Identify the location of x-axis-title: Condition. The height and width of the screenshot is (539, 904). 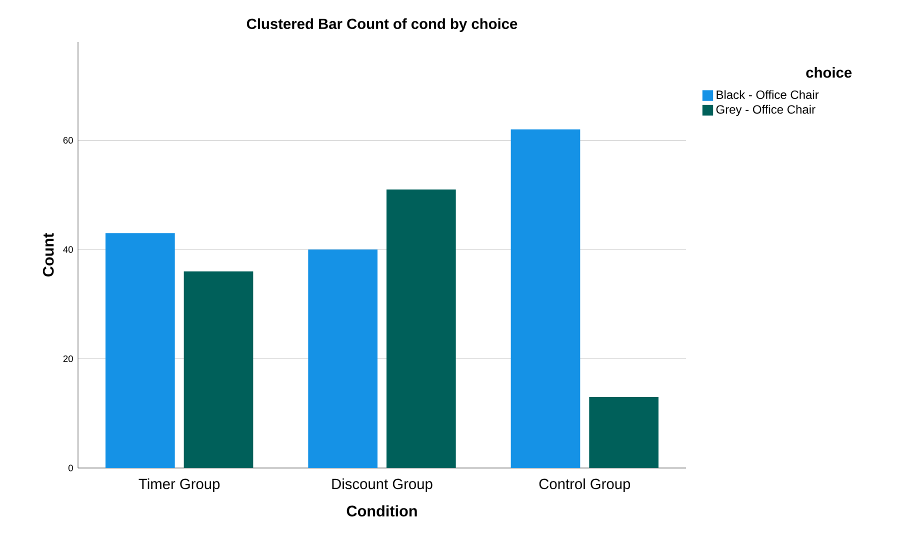
(381, 510).